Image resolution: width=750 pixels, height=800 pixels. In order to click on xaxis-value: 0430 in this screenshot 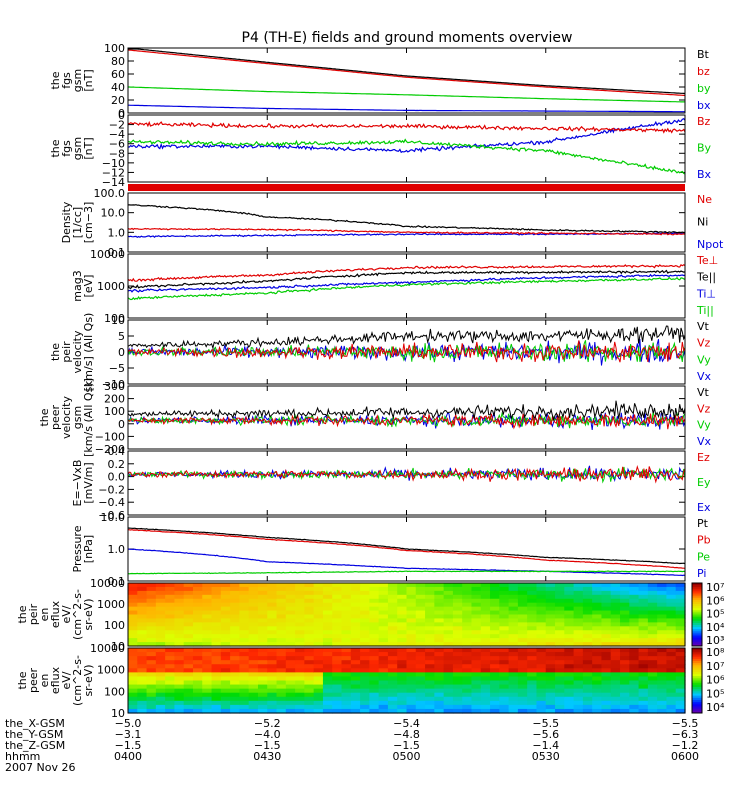, I will do `click(267, 756)`.